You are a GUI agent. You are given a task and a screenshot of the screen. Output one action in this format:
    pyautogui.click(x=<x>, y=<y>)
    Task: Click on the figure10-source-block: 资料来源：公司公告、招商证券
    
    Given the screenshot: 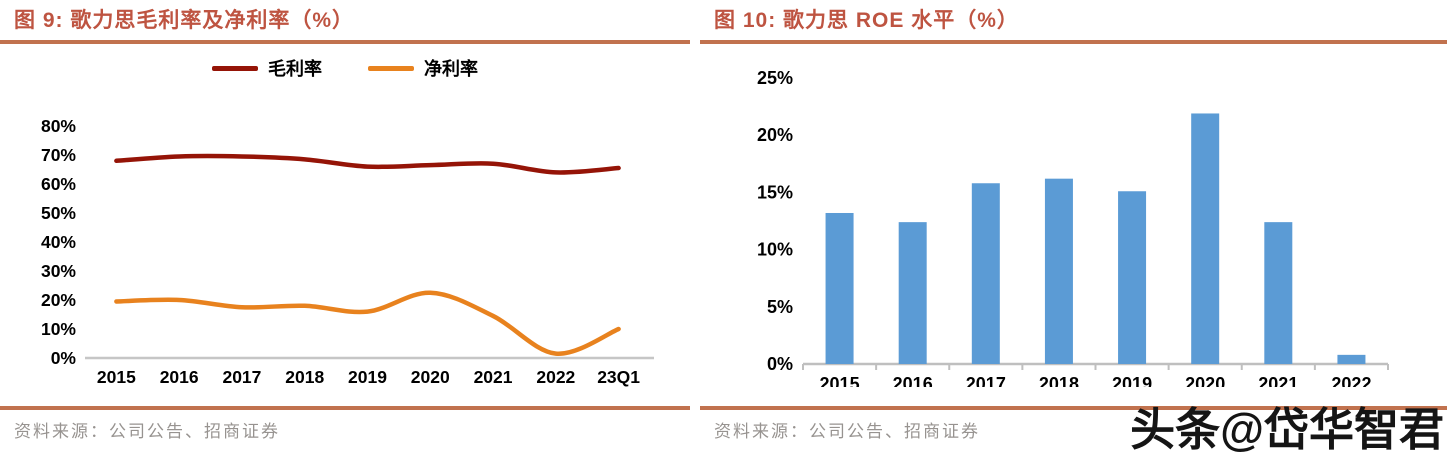 What is the action you would take?
    pyautogui.click(x=1073, y=431)
    